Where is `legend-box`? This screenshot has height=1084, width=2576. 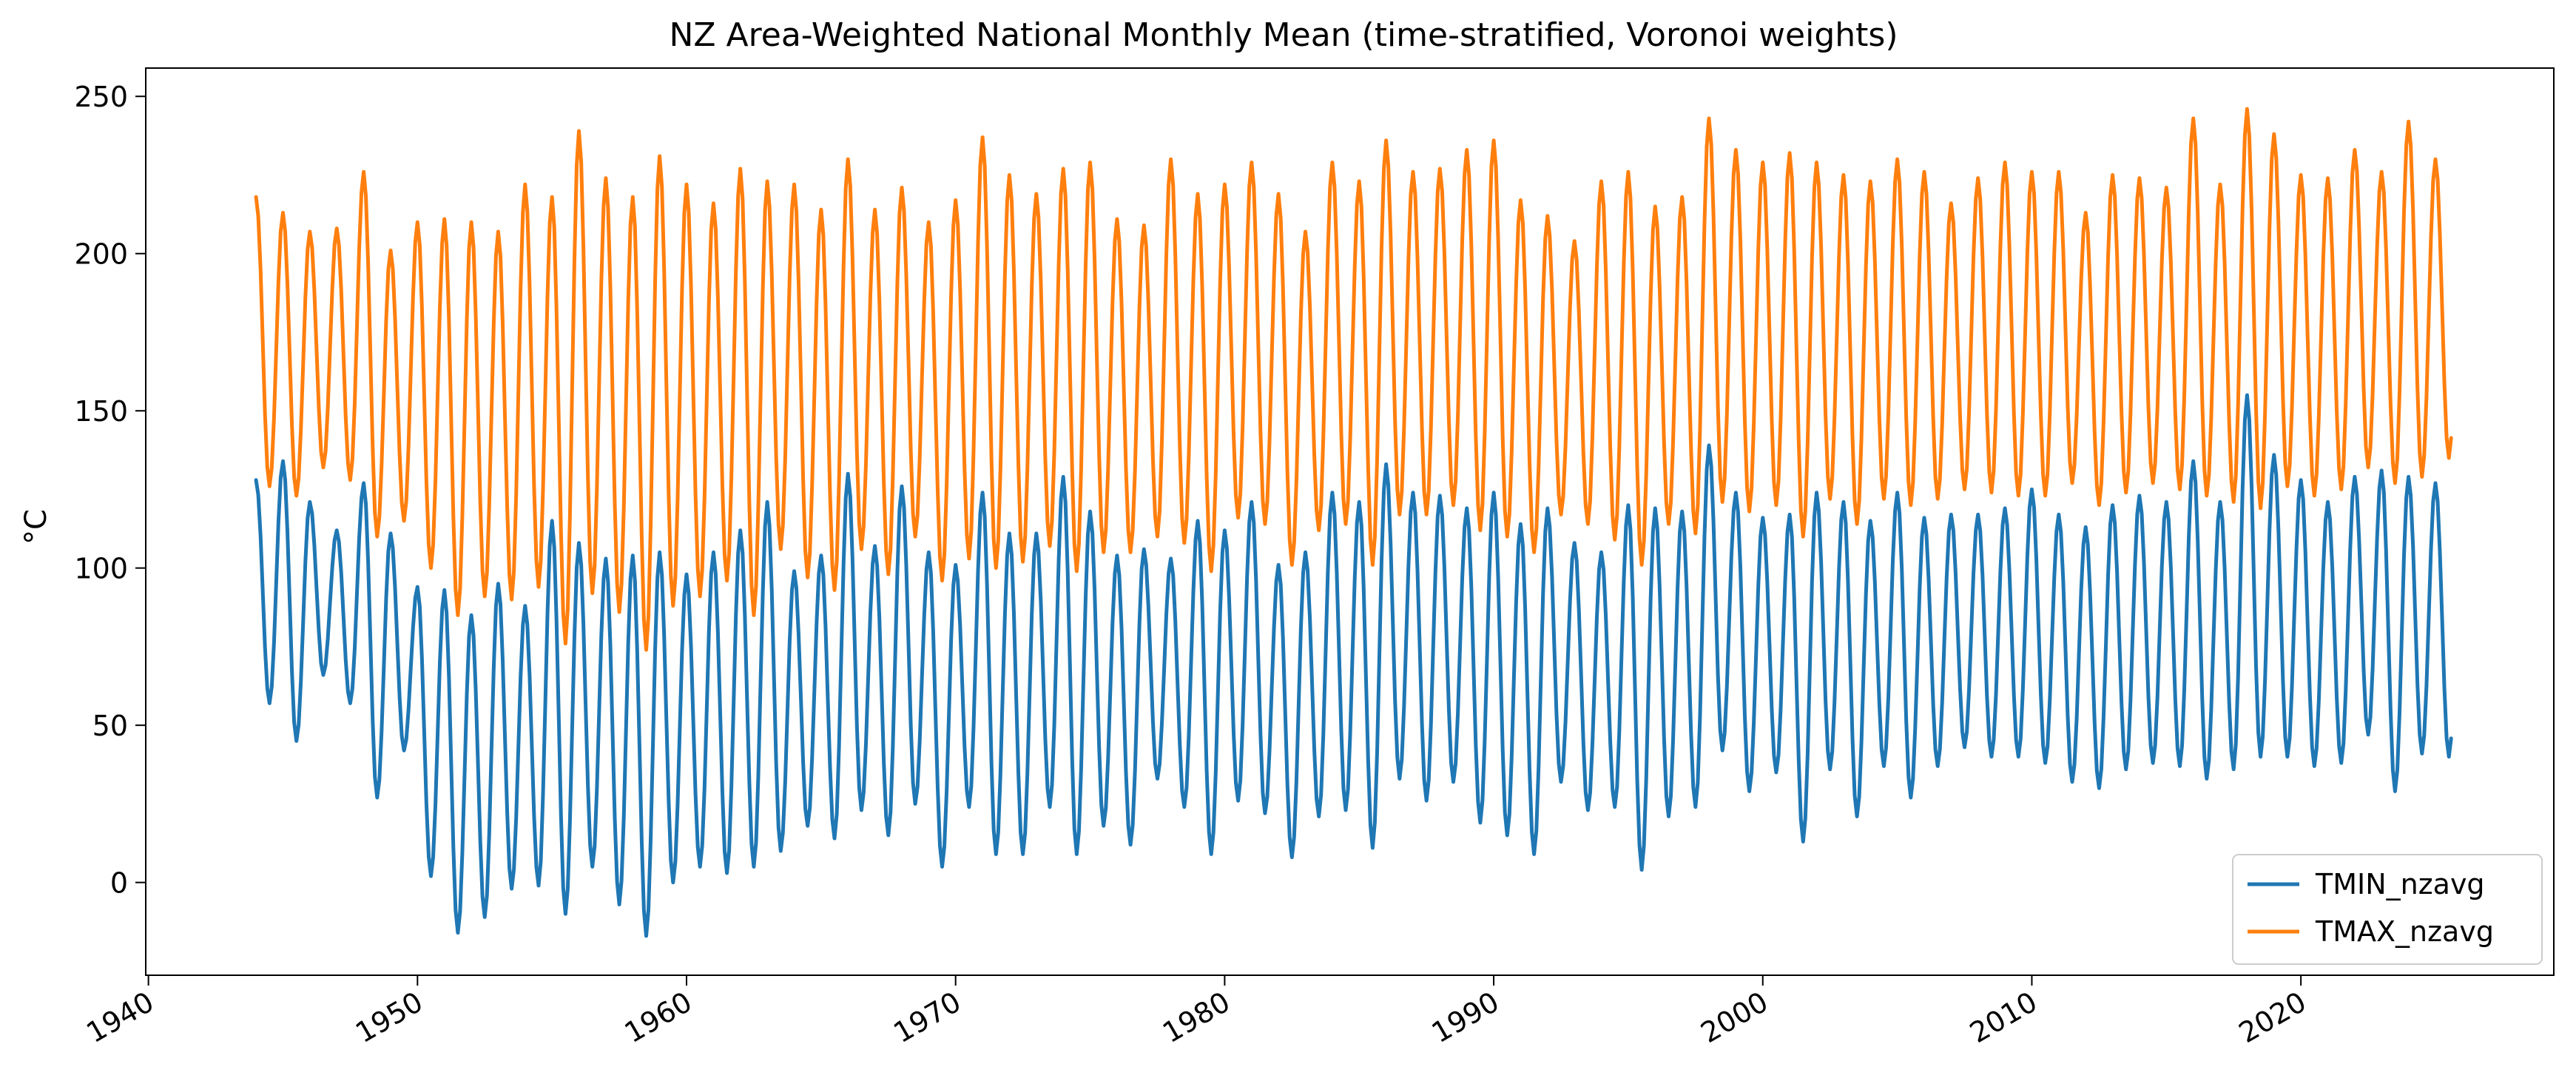
legend-box is located at coordinates (2387, 909).